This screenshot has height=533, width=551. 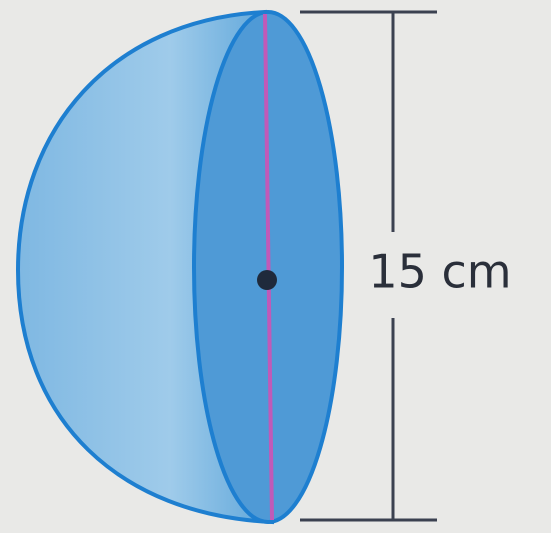 What do you see at coordinates (439, 272) in the screenshot?
I see `dimension-label: 15 cm` at bounding box center [439, 272].